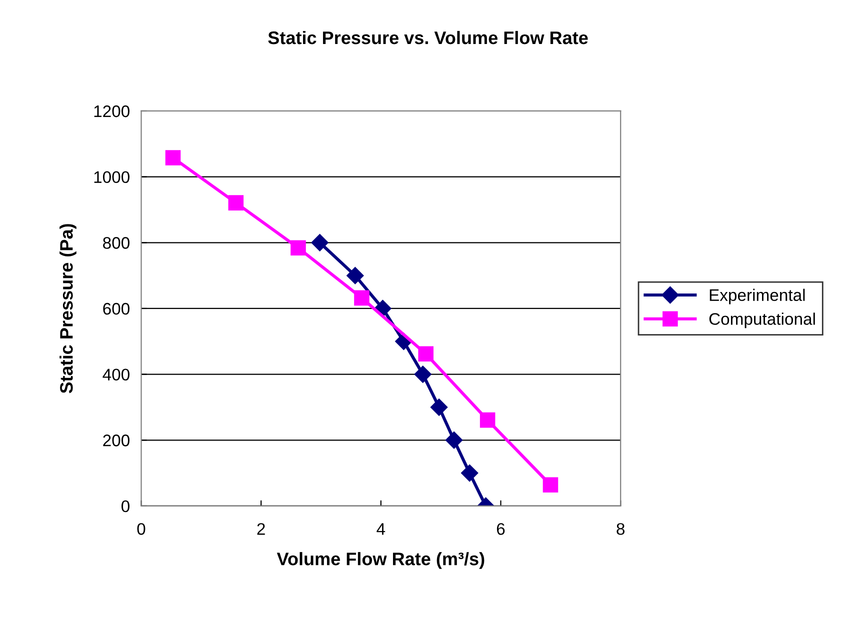  What do you see at coordinates (116, 374) in the screenshot?
I see `y-tick-label: 400` at bounding box center [116, 374].